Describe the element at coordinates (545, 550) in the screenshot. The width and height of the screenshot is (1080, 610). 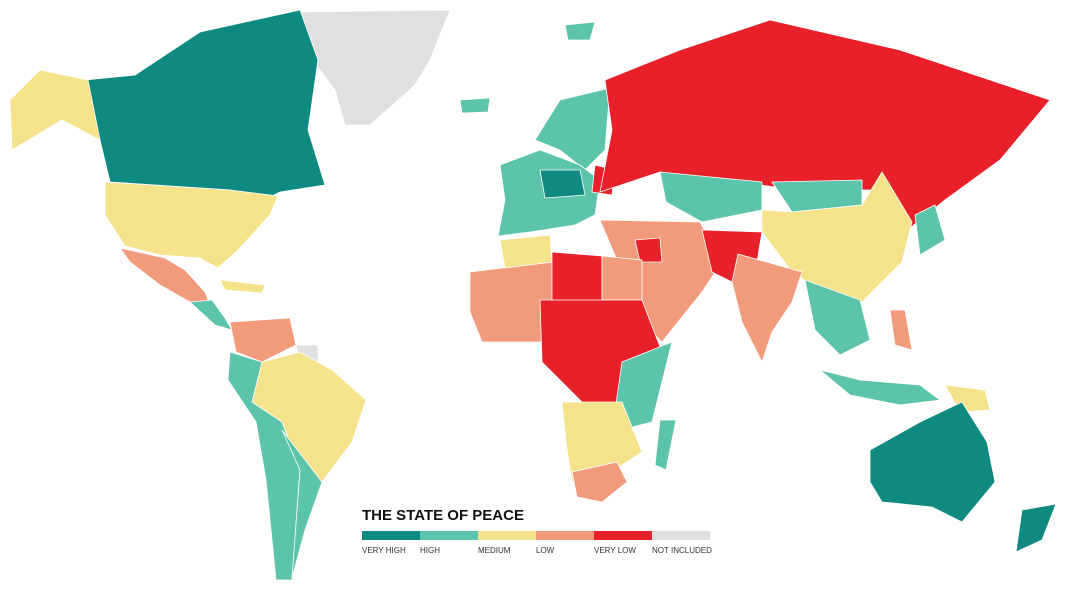
I see `legend-label: LOW` at that location.